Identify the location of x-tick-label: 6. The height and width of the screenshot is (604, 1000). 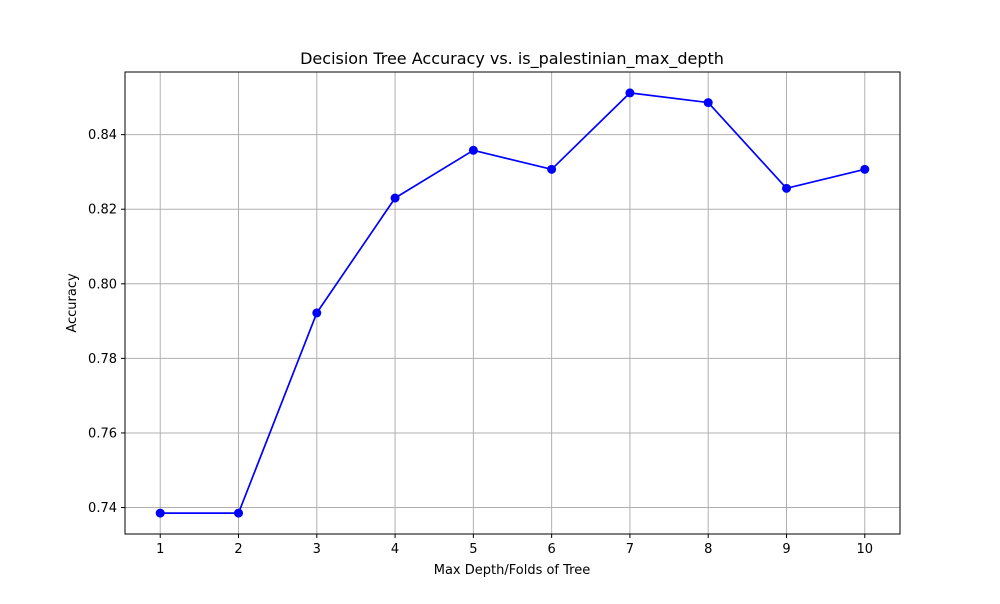
(552, 549).